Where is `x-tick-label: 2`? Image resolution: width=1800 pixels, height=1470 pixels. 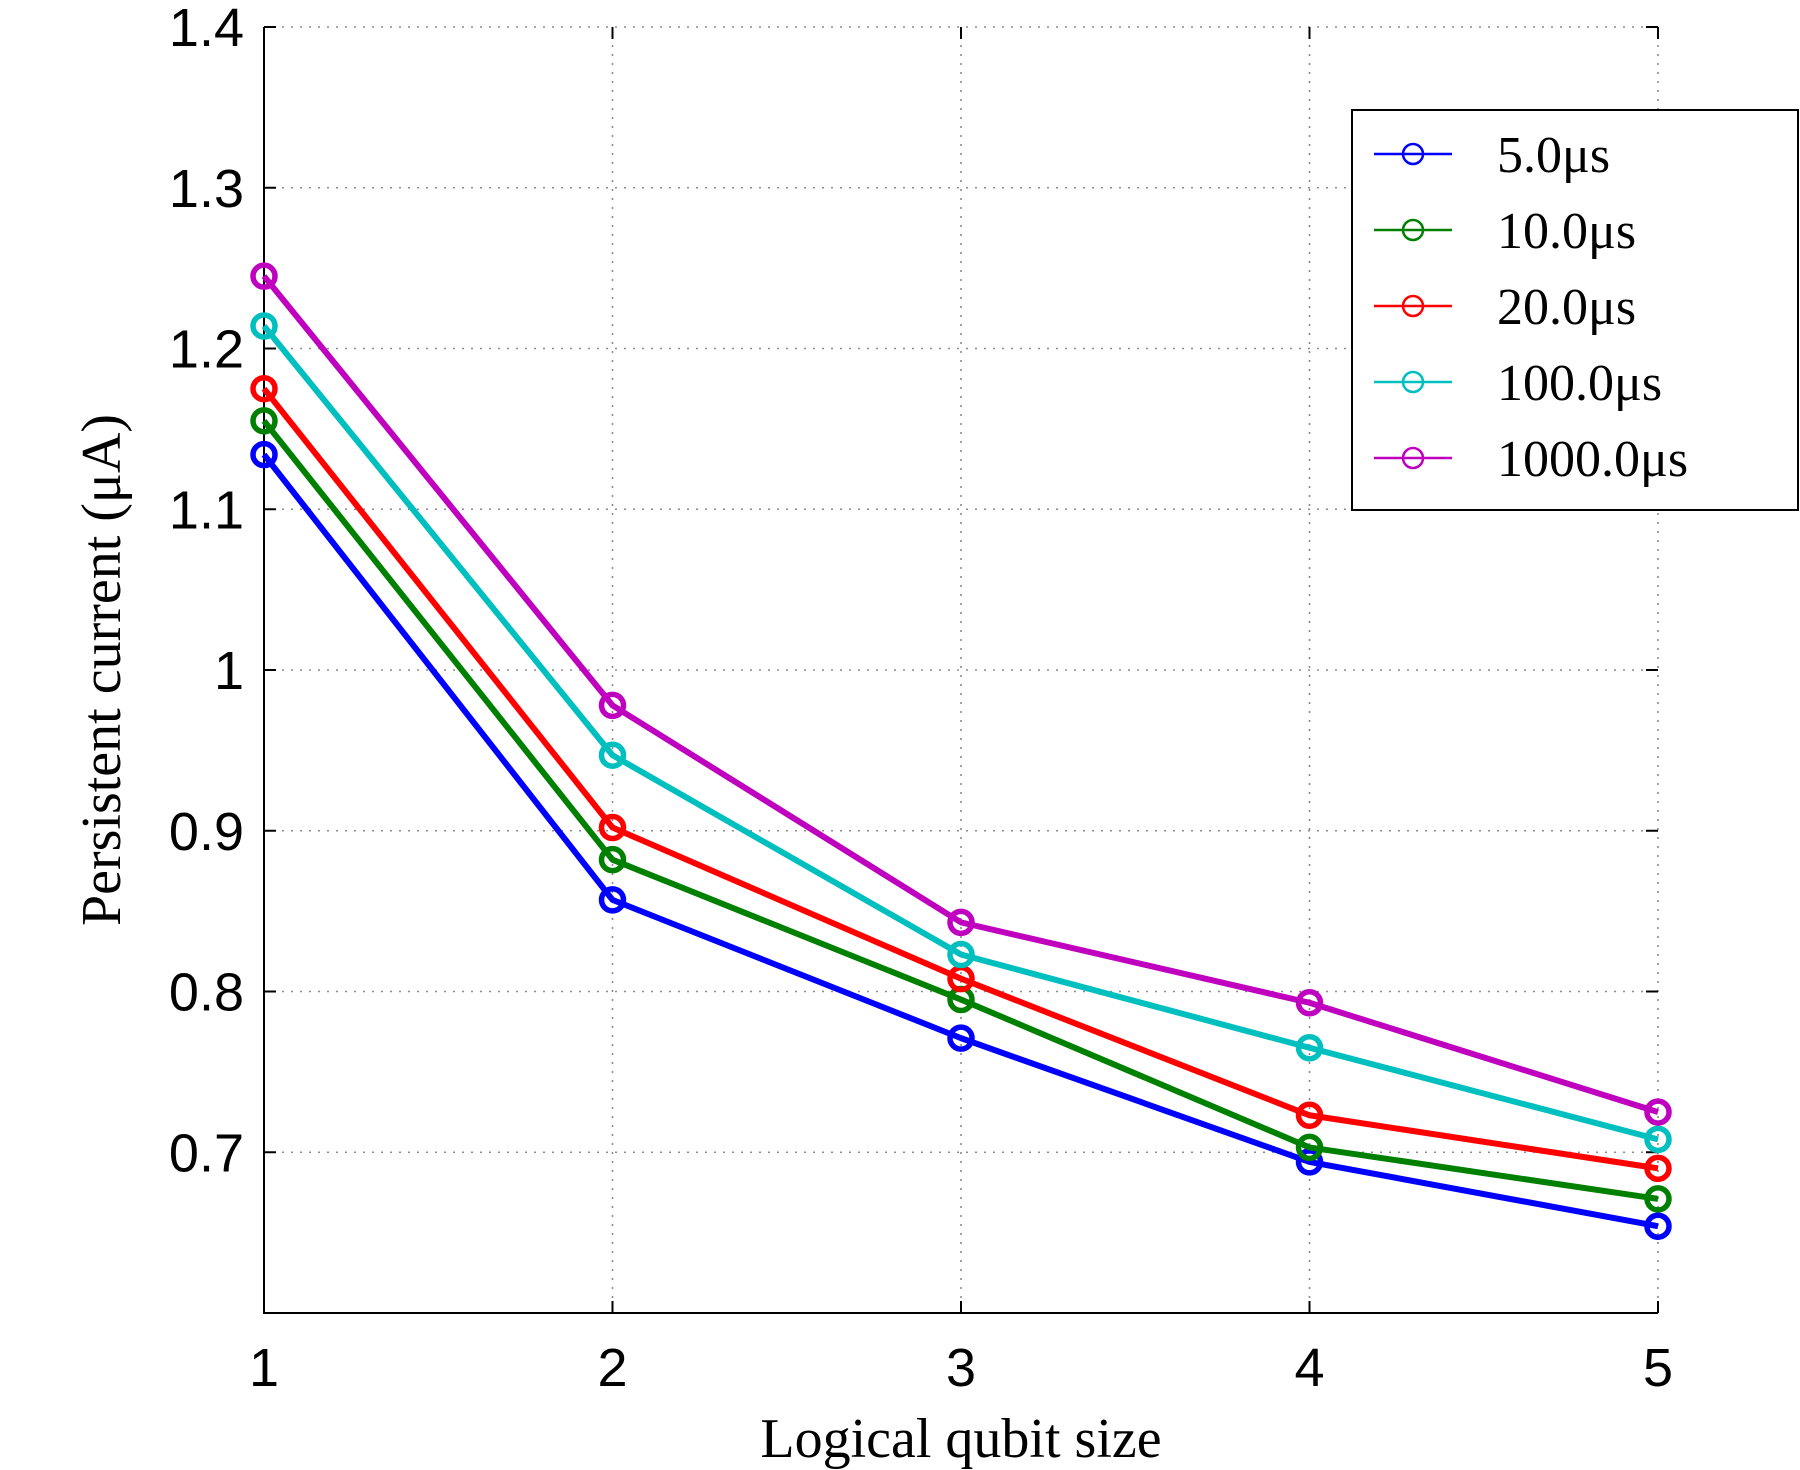 x-tick-label: 2 is located at coordinates (612, 1368).